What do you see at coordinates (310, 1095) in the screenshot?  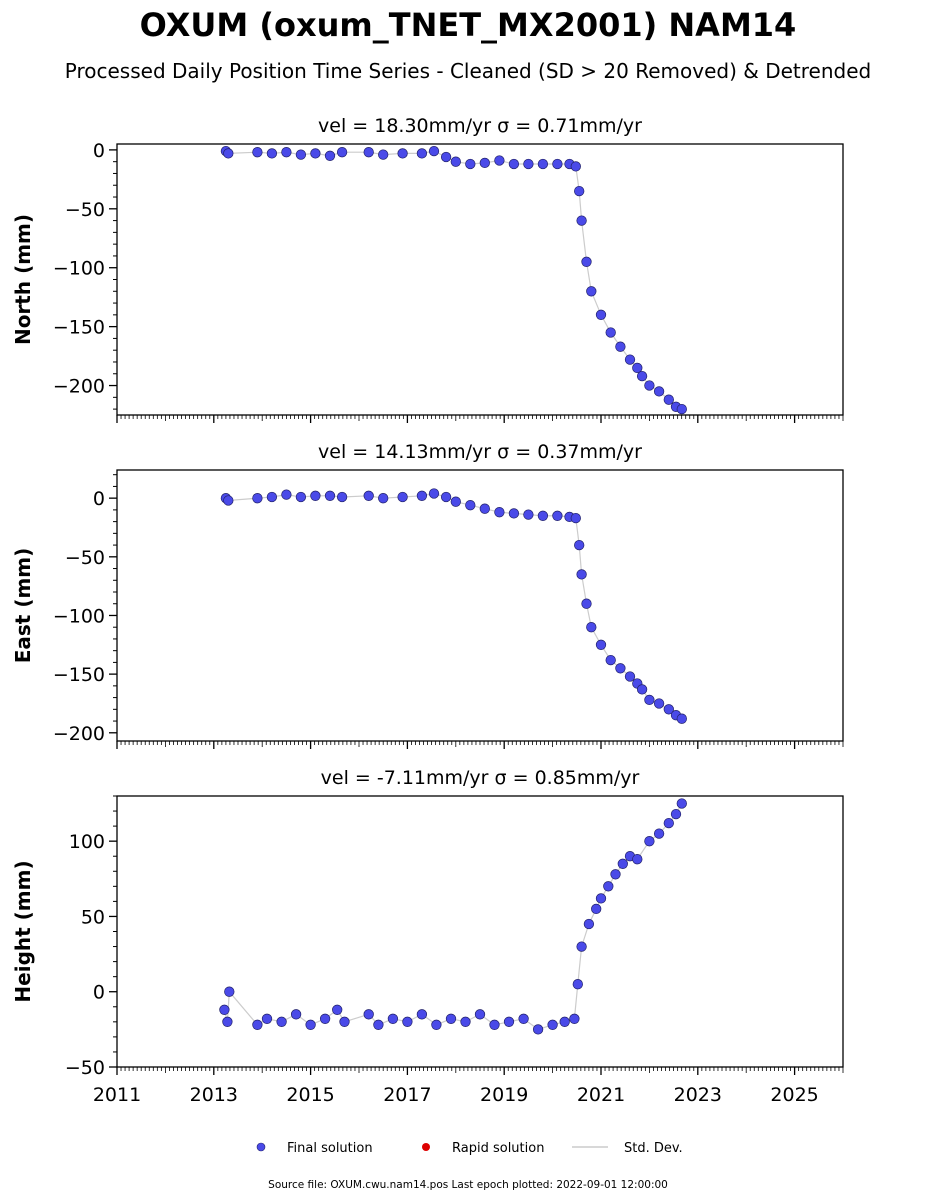 I see `x-tick-label: 2015` at bounding box center [310, 1095].